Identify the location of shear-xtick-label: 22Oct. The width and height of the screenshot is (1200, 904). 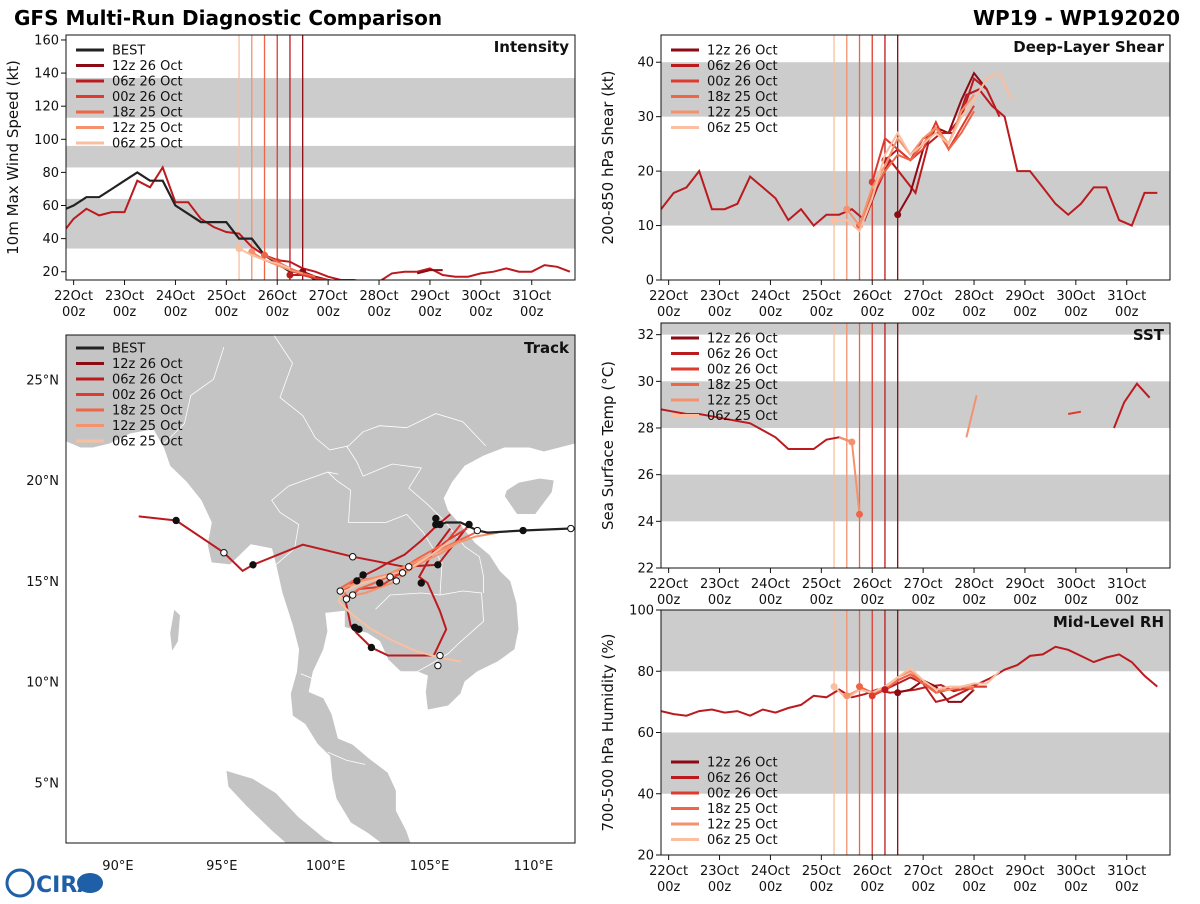
(668, 296).